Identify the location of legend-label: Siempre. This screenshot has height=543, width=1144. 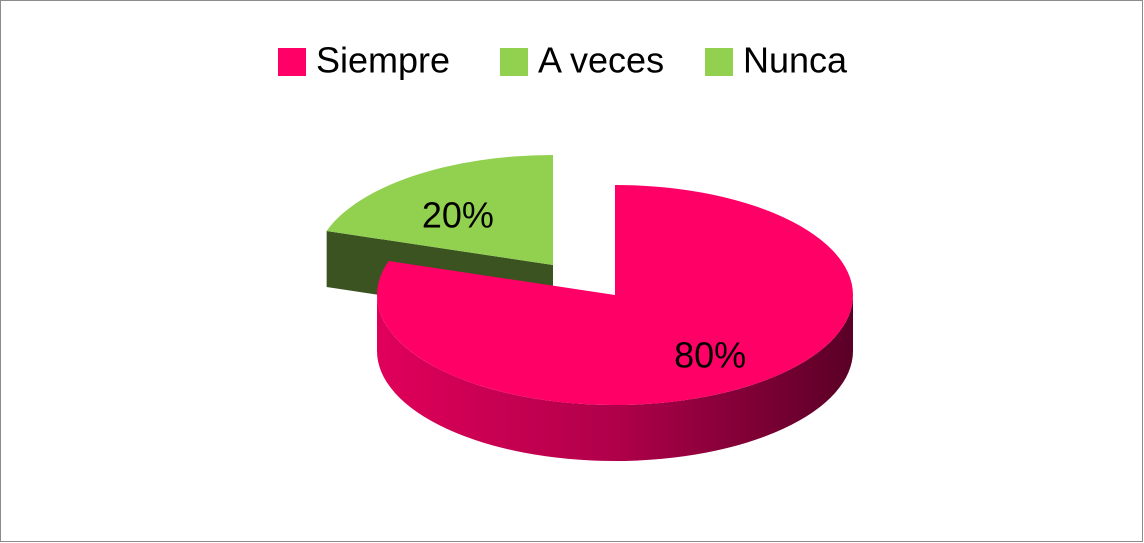
(383, 60).